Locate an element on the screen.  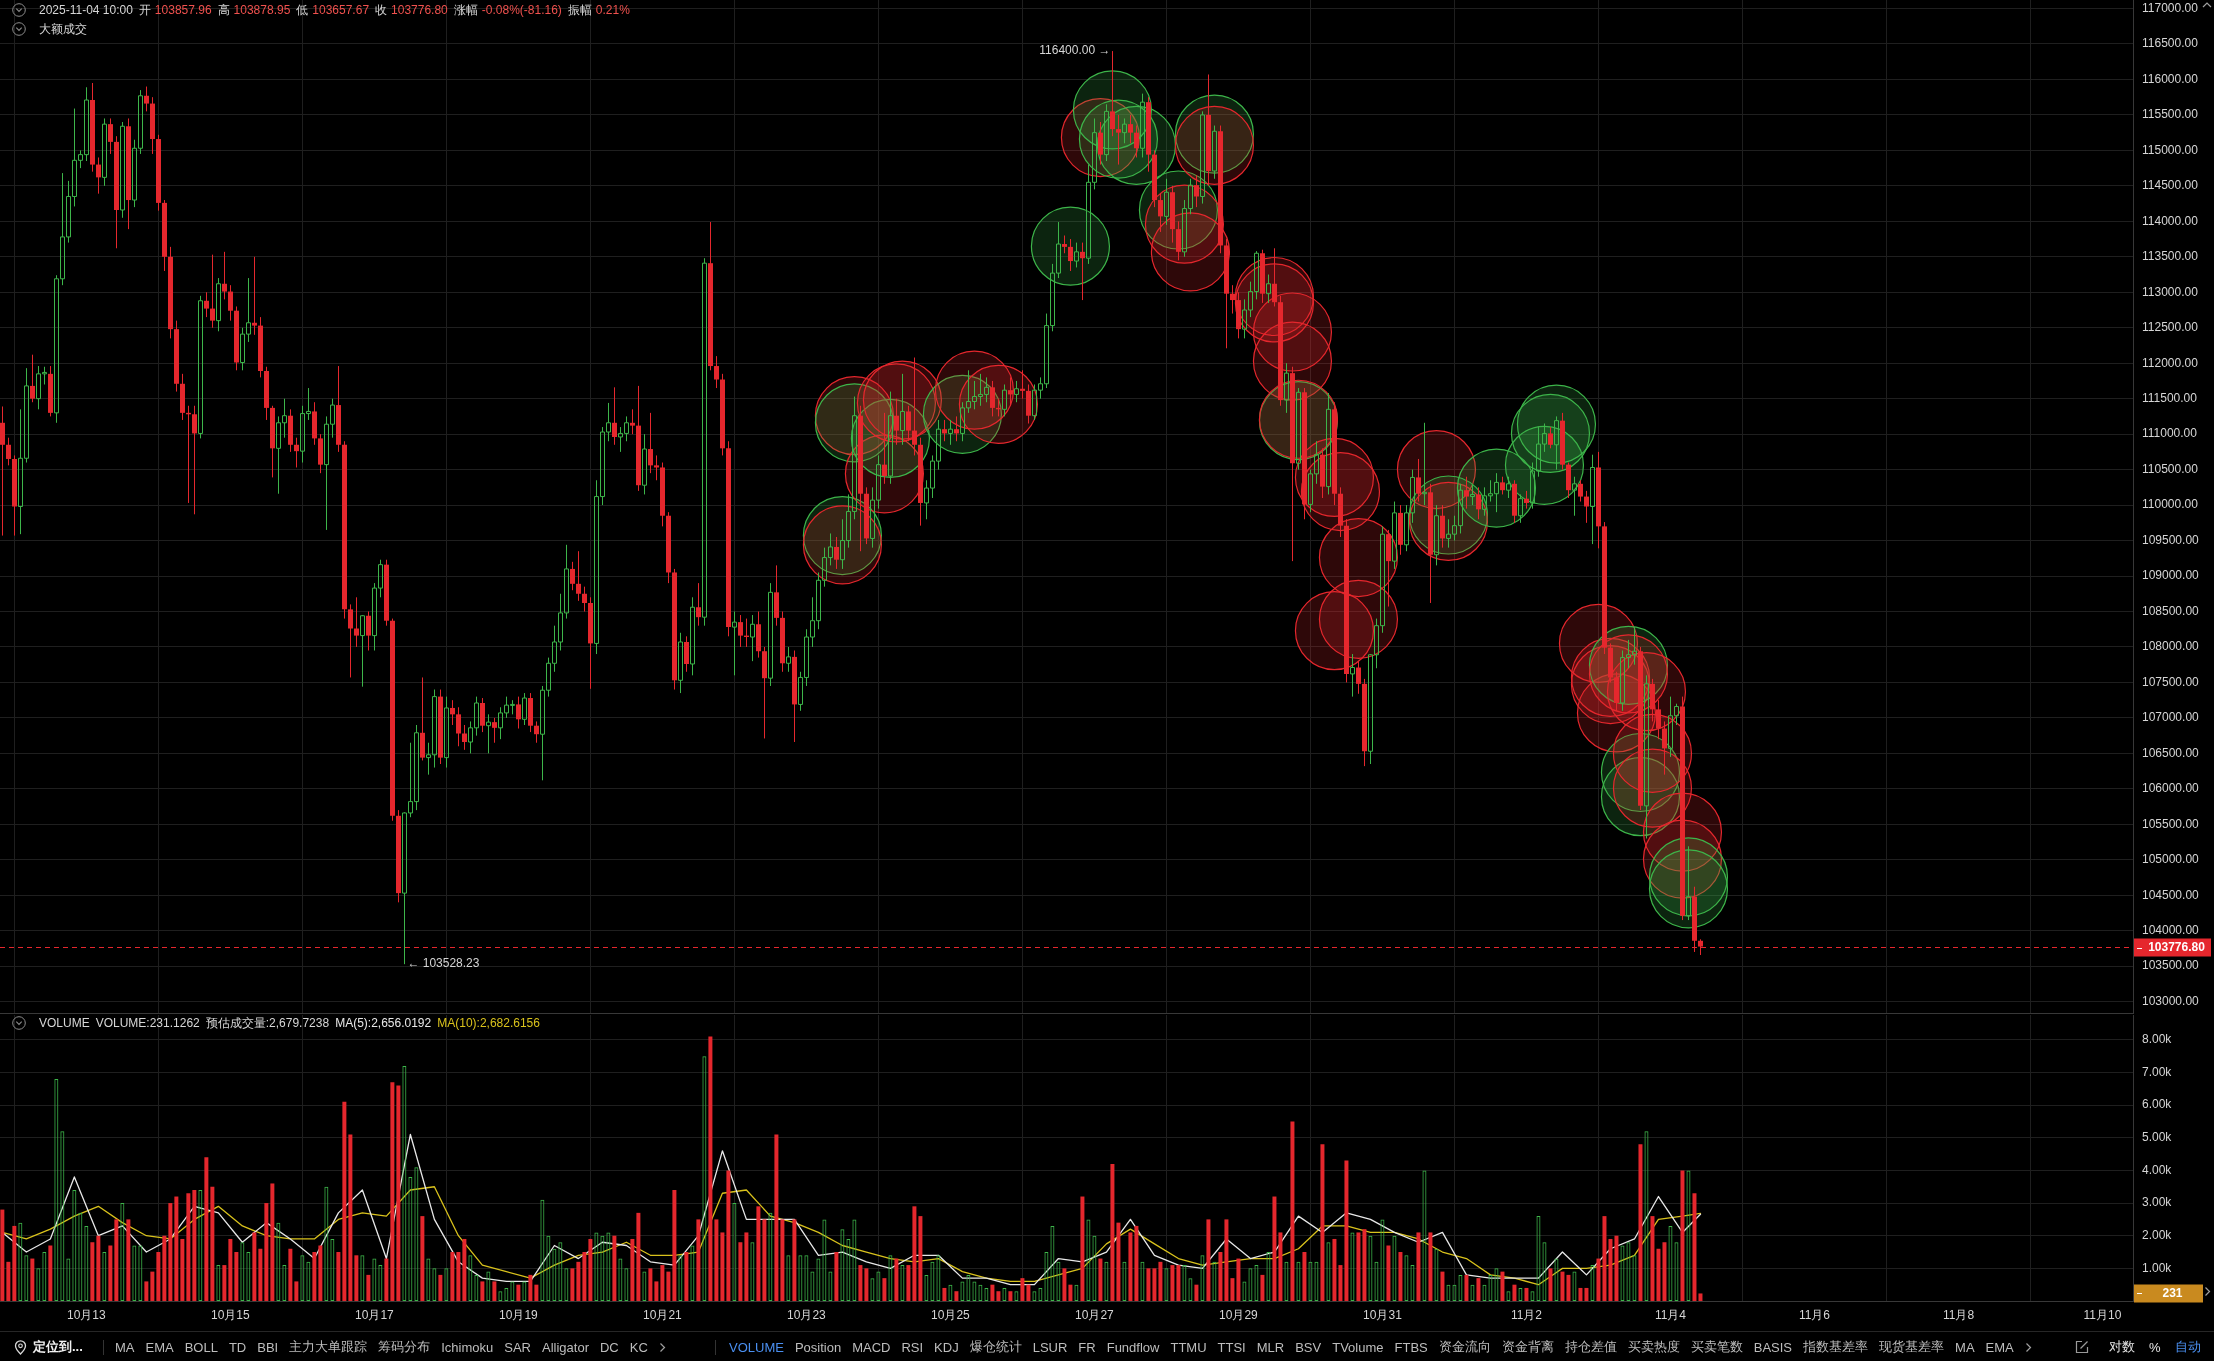
annotation: 收 103776.80 is located at coordinates (411, 10).